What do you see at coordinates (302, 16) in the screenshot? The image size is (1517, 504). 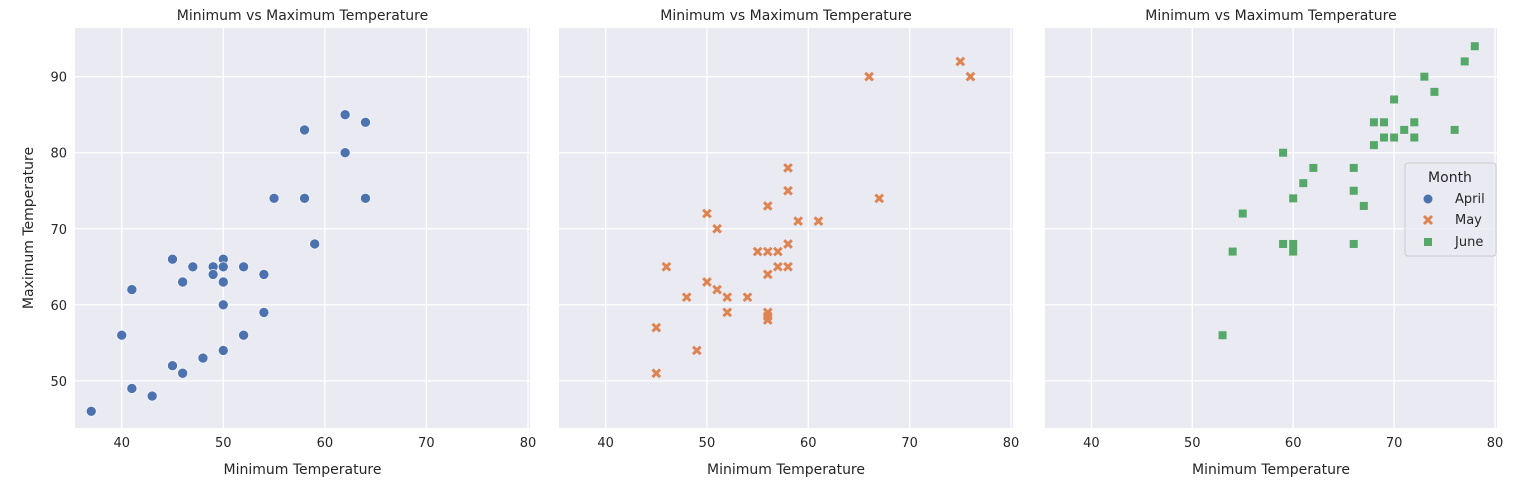 I see `chart-title: Minimum vs Maximum Temperature` at bounding box center [302, 16].